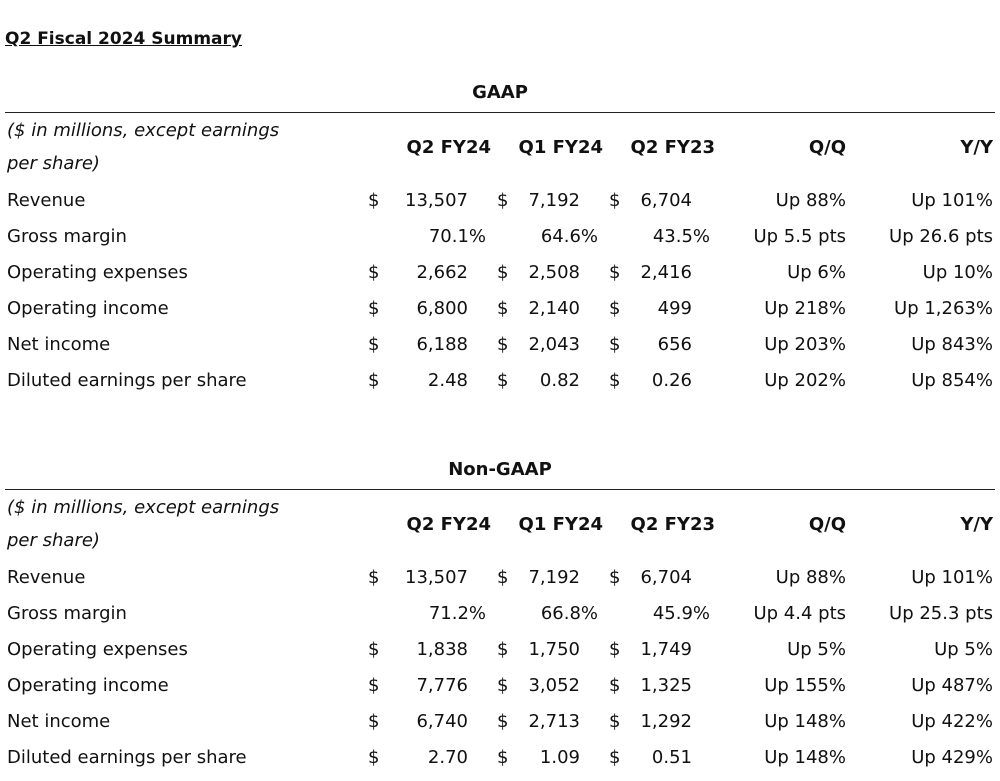 The height and width of the screenshot is (781, 1000). Describe the element at coordinates (554, 344) in the screenshot. I see `cell-value: 2,043` at that location.